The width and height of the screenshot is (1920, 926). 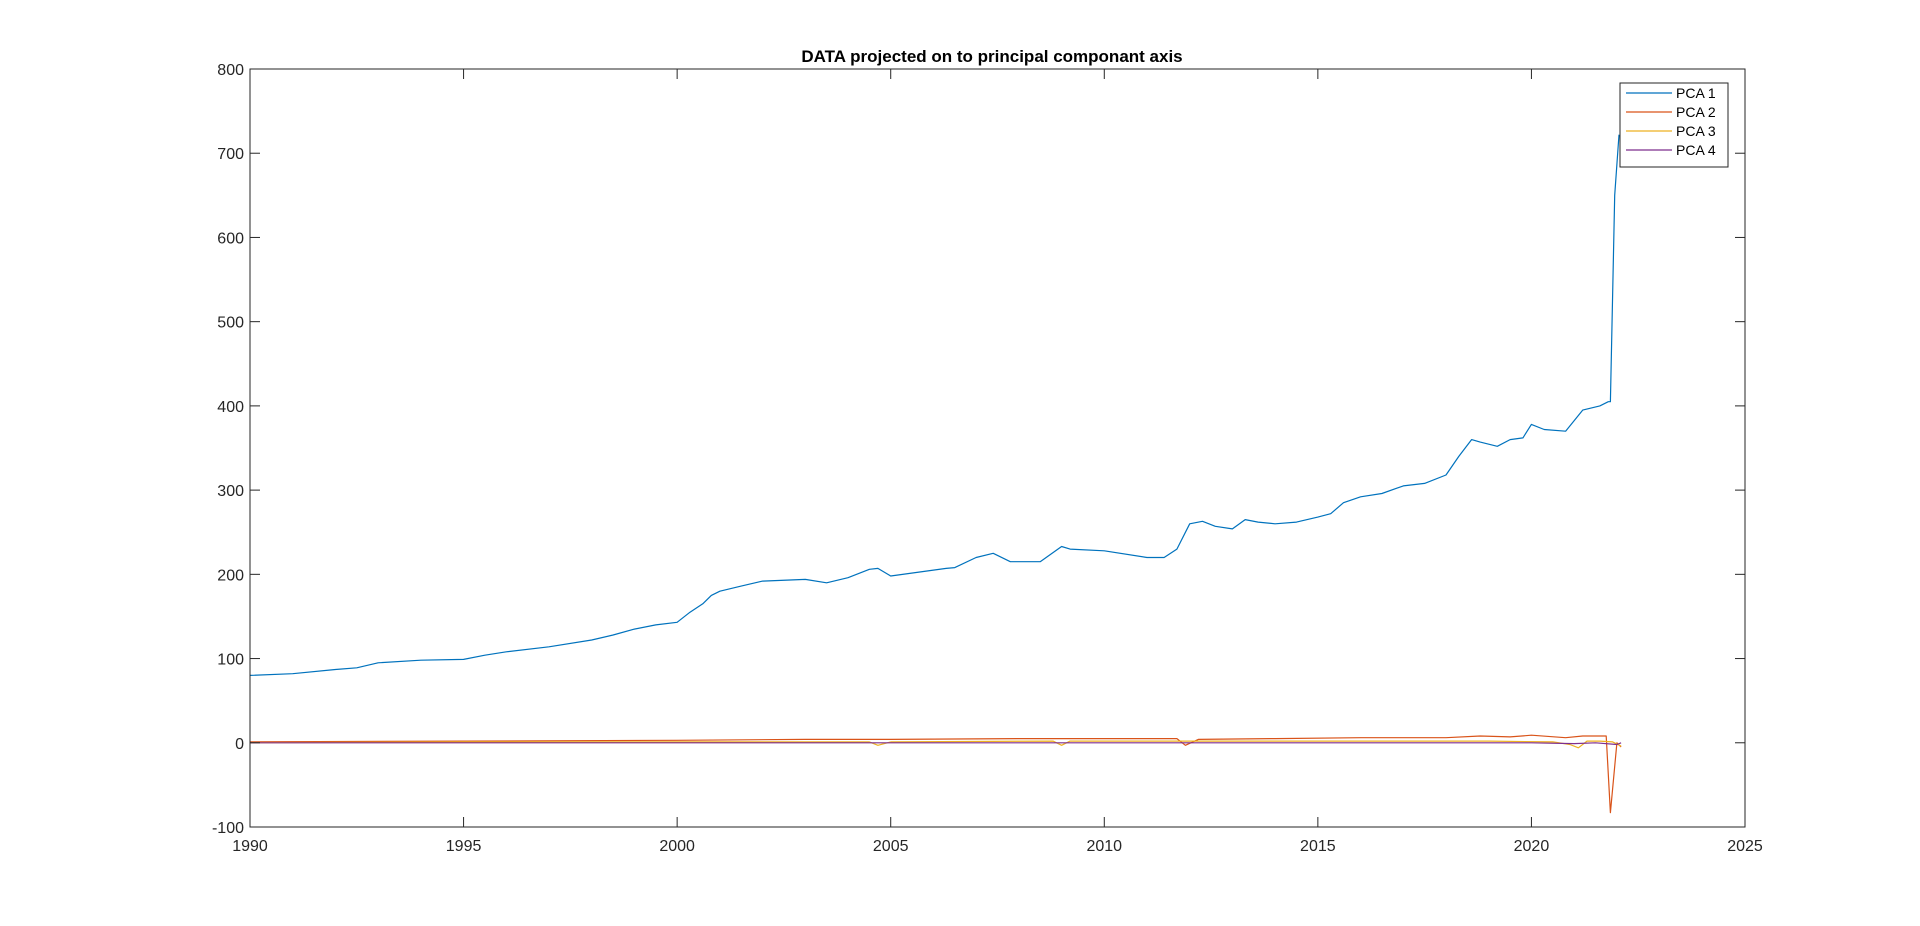 I want to click on legend-box, so click(x=1674, y=125).